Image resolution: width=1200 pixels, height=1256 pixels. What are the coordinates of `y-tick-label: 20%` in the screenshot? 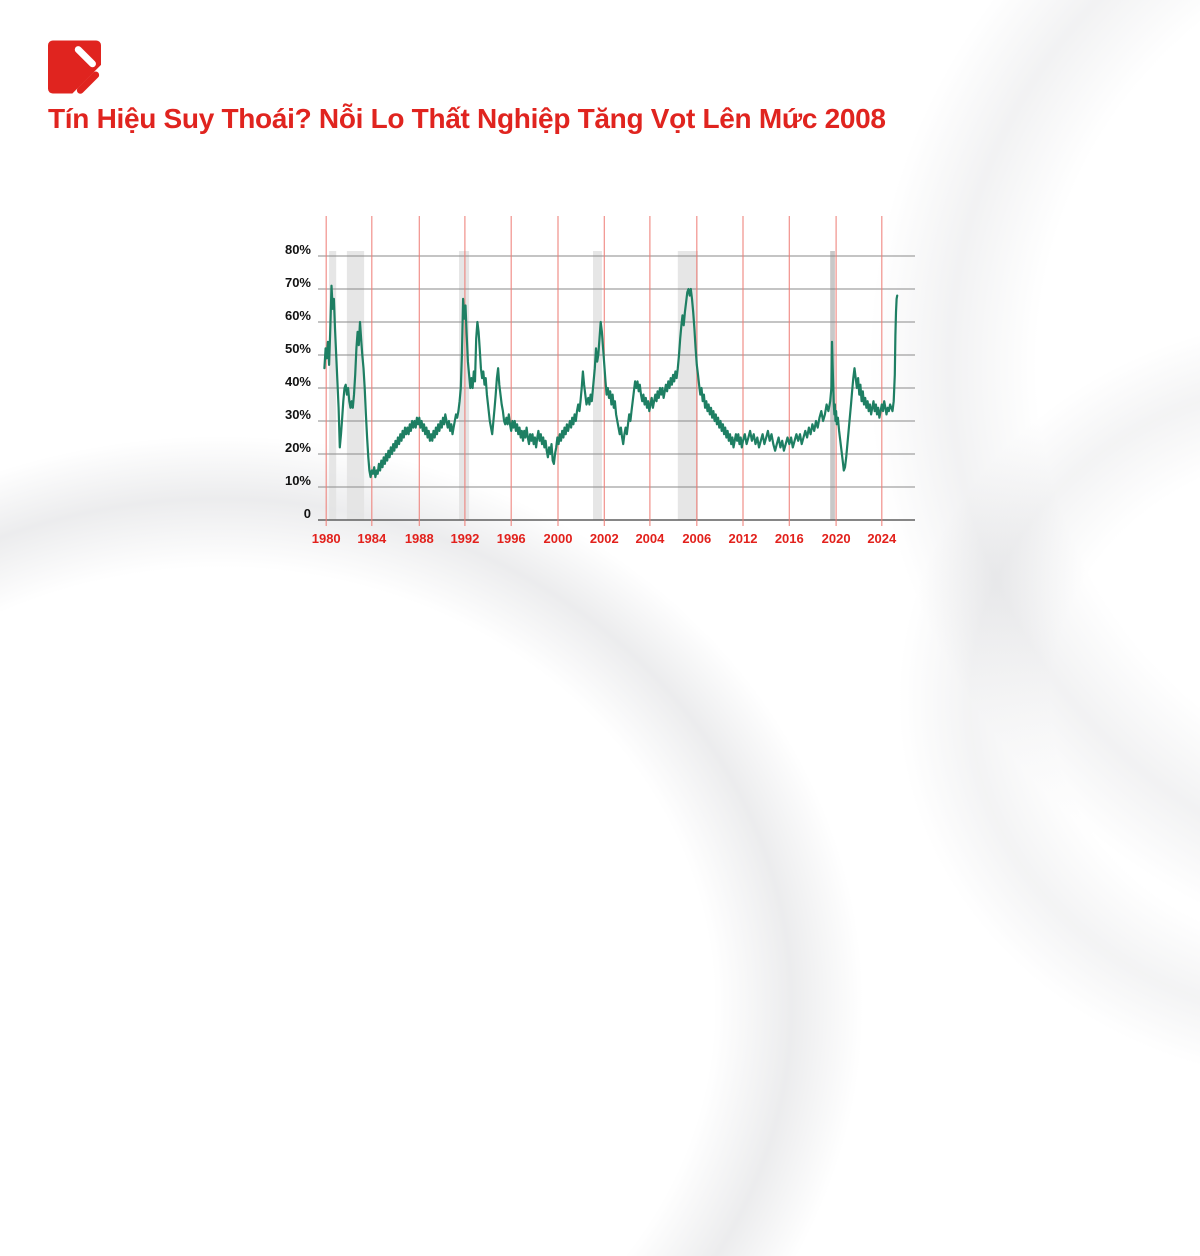 It's located at (298, 447).